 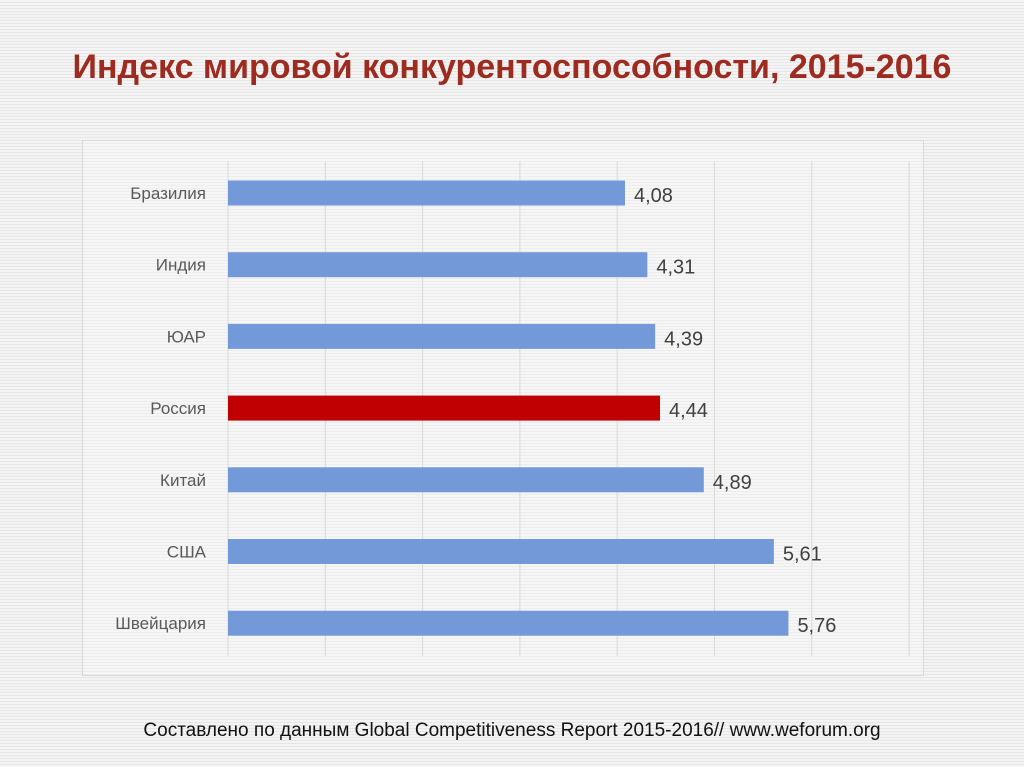 I want to click on category-label: Бразилия, so click(x=168, y=193).